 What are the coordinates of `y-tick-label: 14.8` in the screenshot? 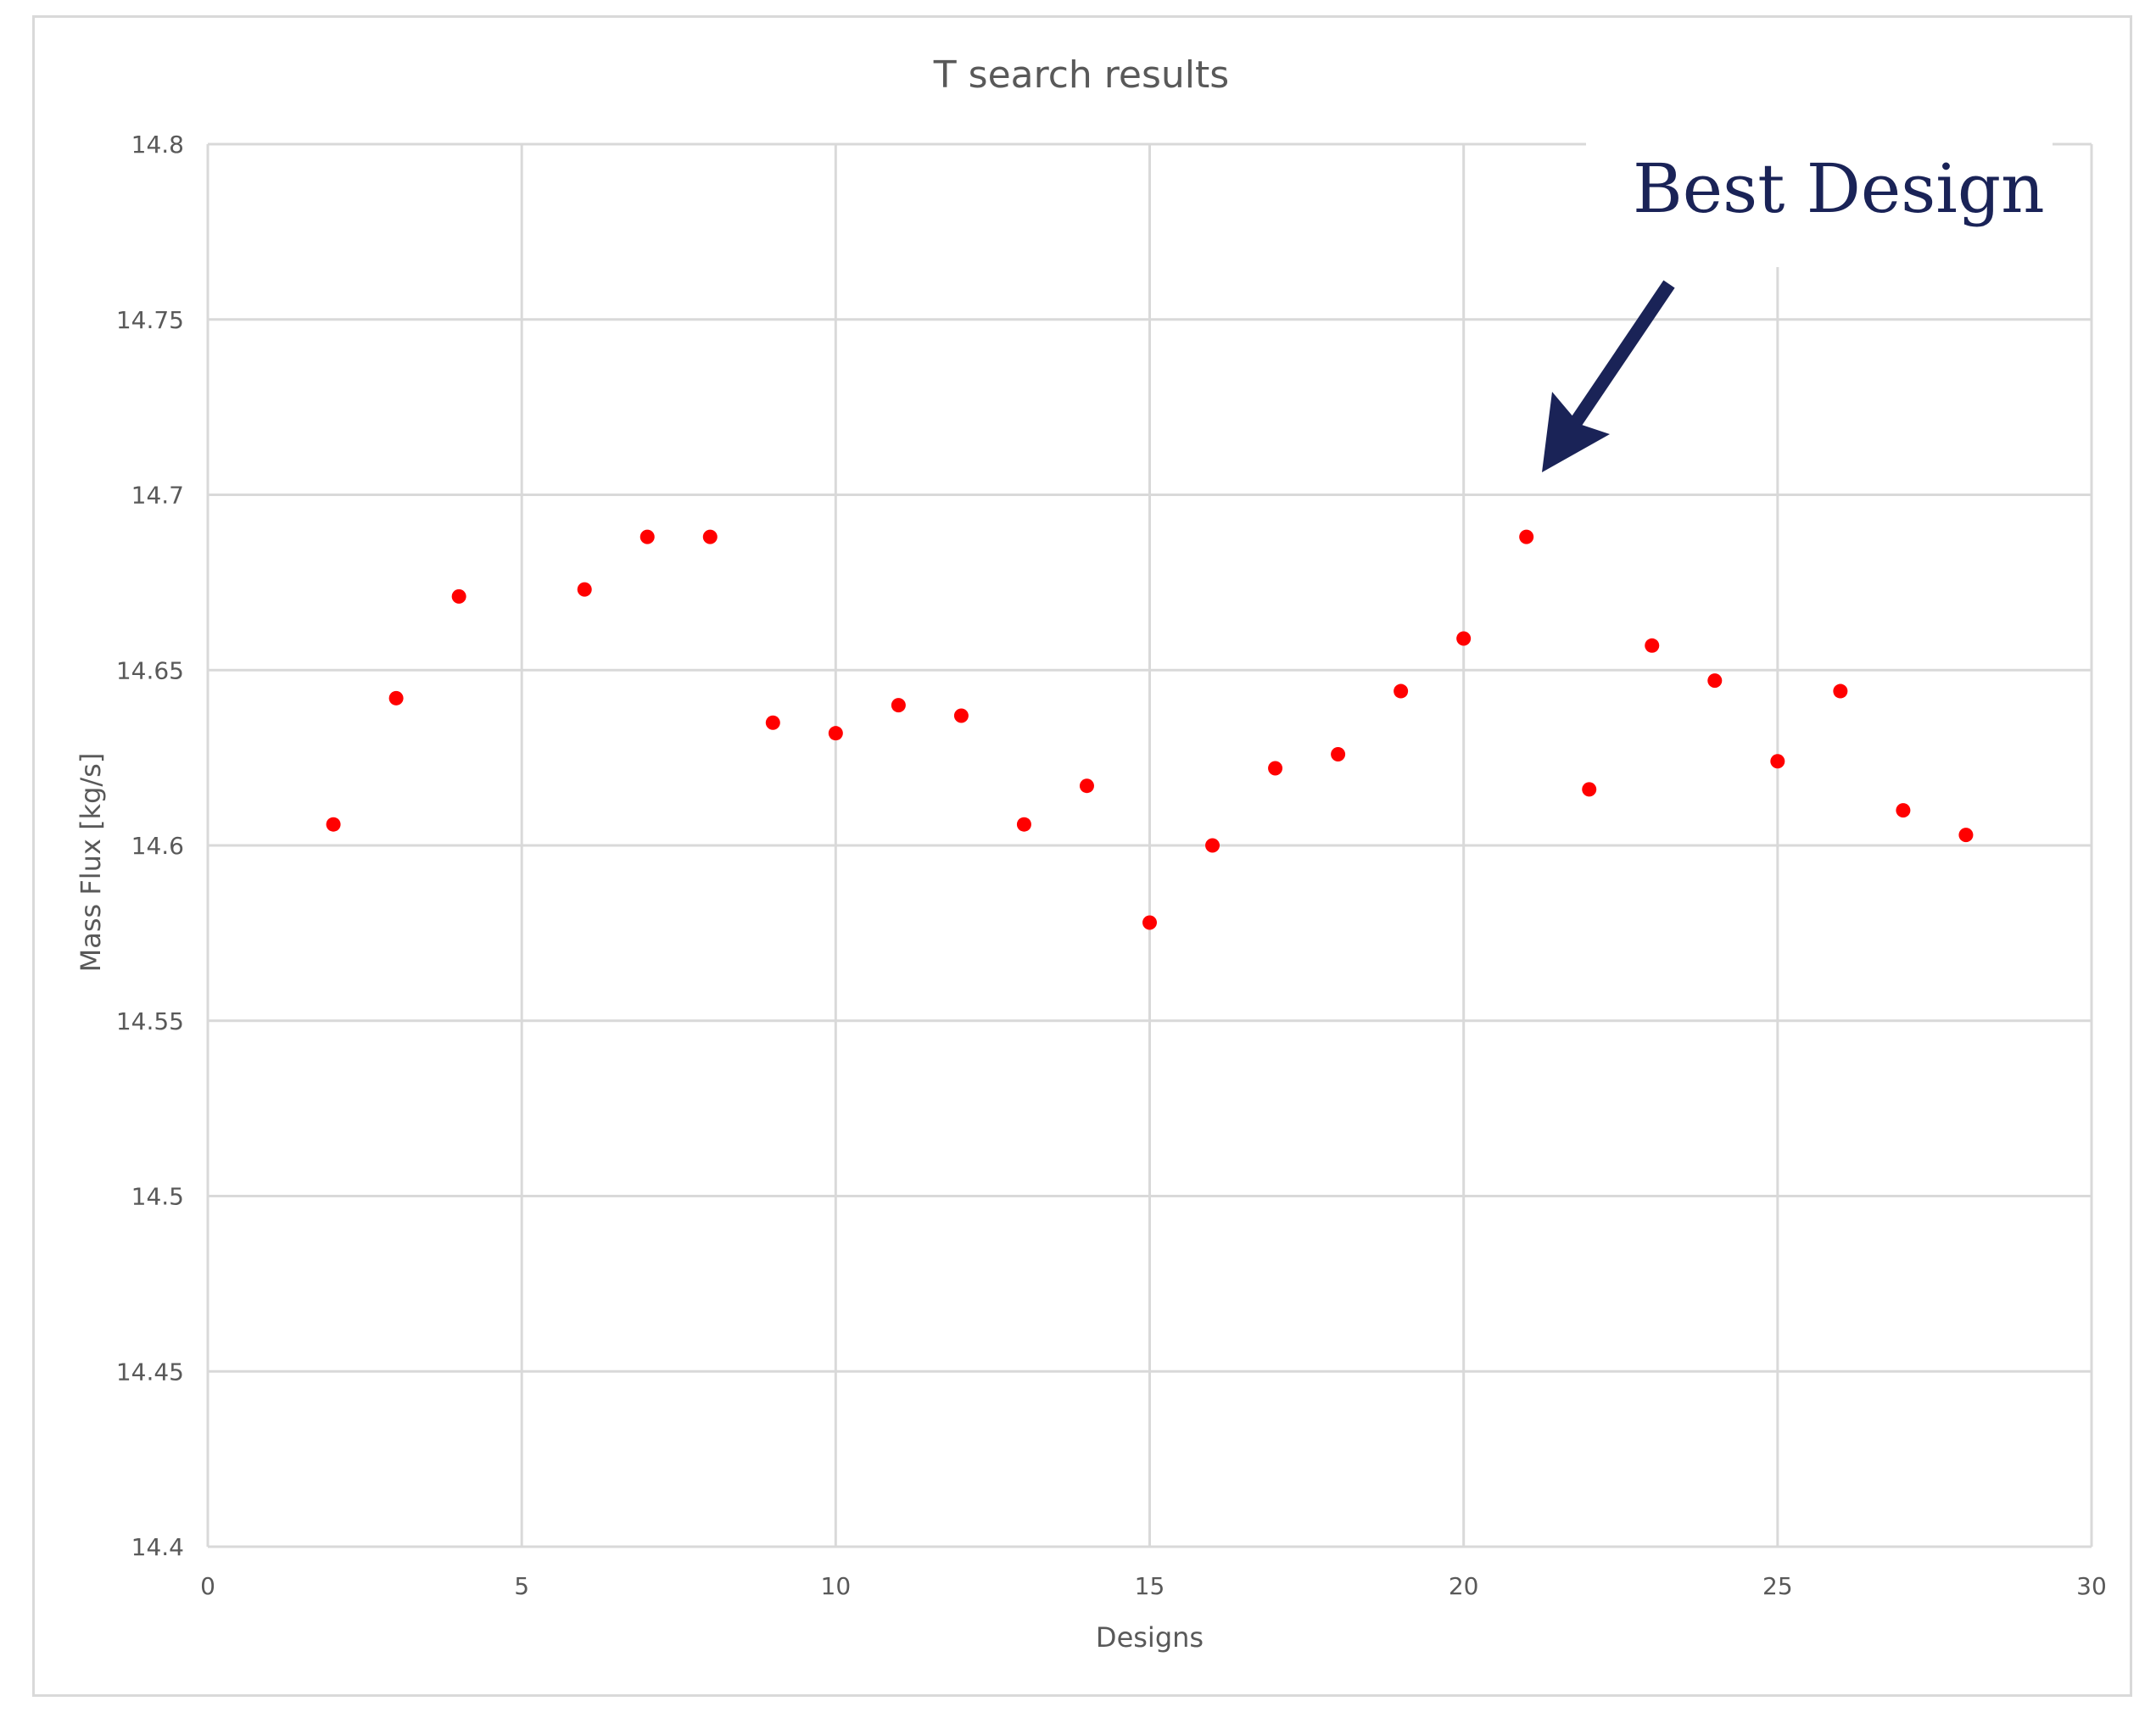 It's located at (157, 145).